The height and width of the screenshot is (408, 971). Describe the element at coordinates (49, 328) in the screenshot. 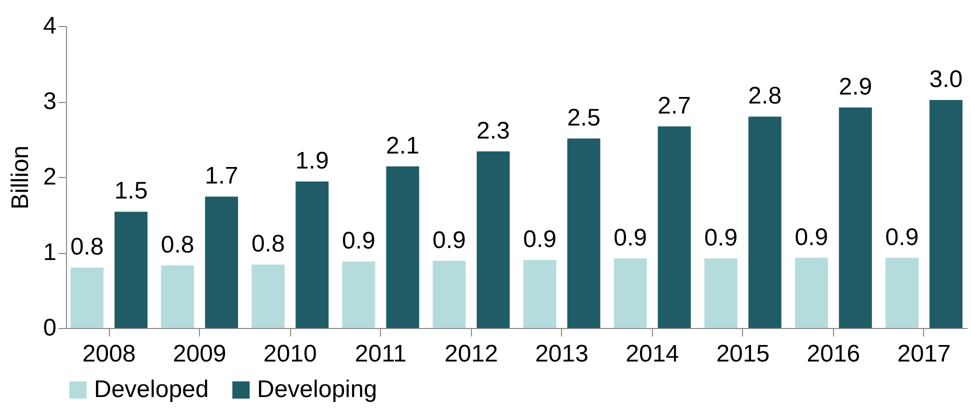

I see `y-tick-label: 0` at that location.